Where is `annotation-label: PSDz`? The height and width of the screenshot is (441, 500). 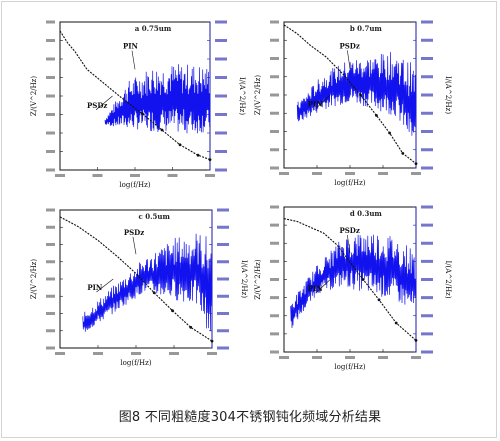 annotation-label: PSDz is located at coordinates (134, 232).